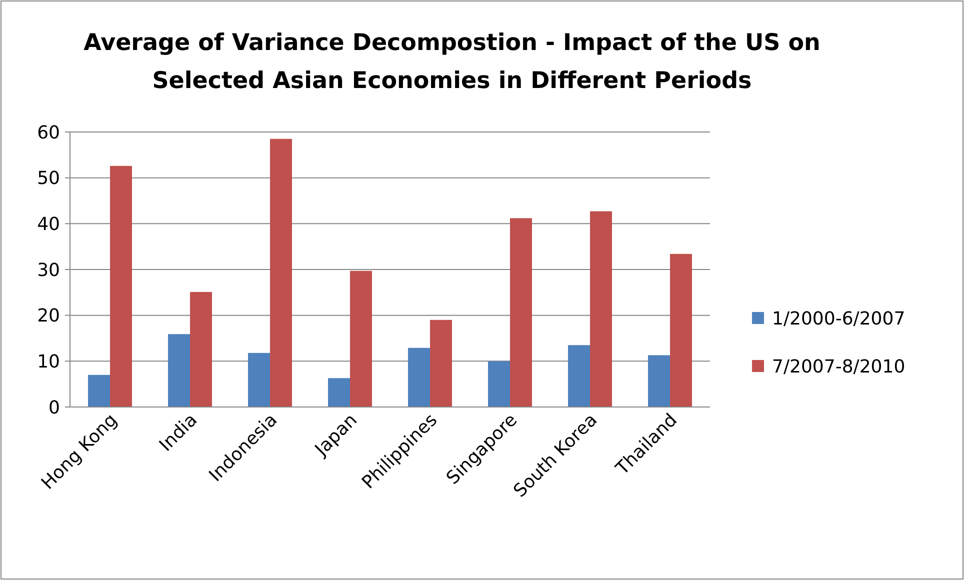  I want to click on y-tick-label: 20, so click(48, 316).